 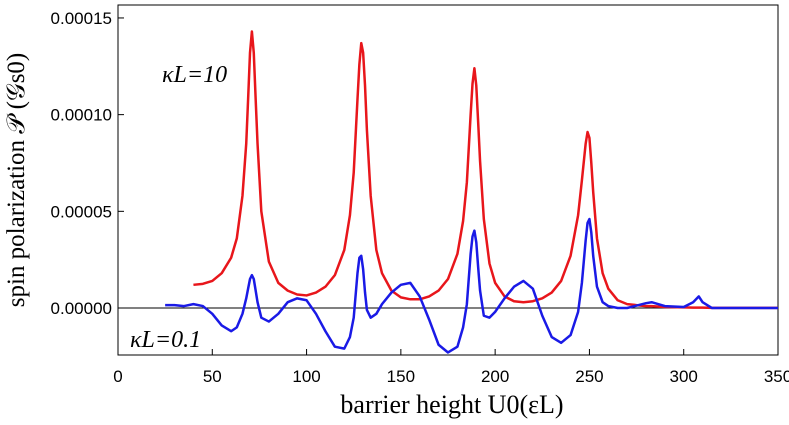 I want to click on annotation: κL=10, so click(x=194, y=75).